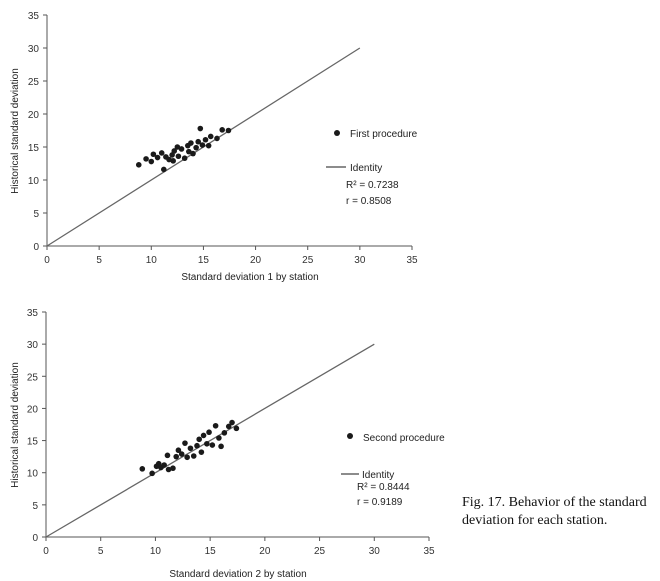 The height and width of the screenshot is (581, 660). I want to click on chart1-x-tick-label: 30, so click(360, 260).